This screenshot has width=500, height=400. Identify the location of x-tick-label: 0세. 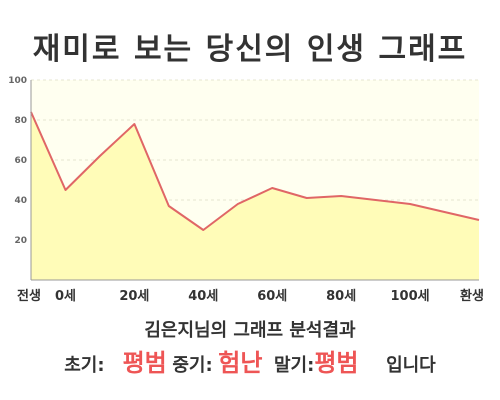
(65, 296).